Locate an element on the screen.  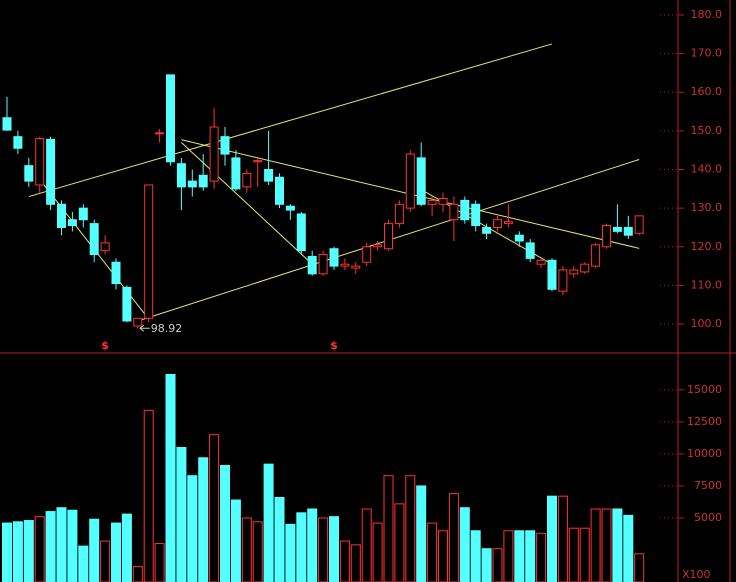
y-tick-label: 170.0 is located at coordinates (707, 53).